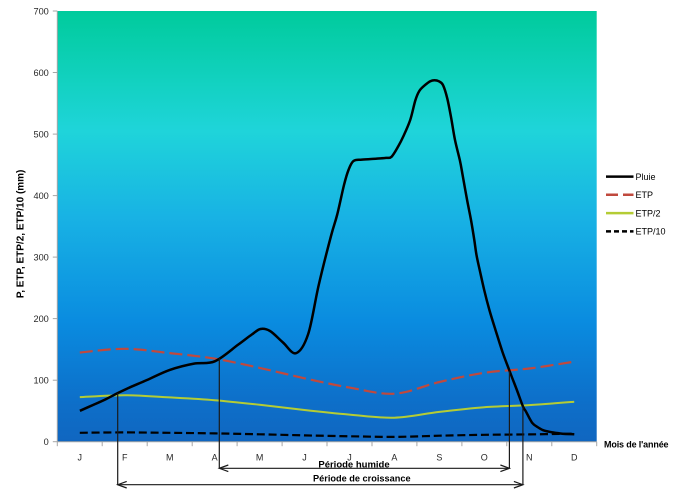  Describe the element at coordinates (40, 134) in the screenshot. I see `svg-text: 500` at that location.